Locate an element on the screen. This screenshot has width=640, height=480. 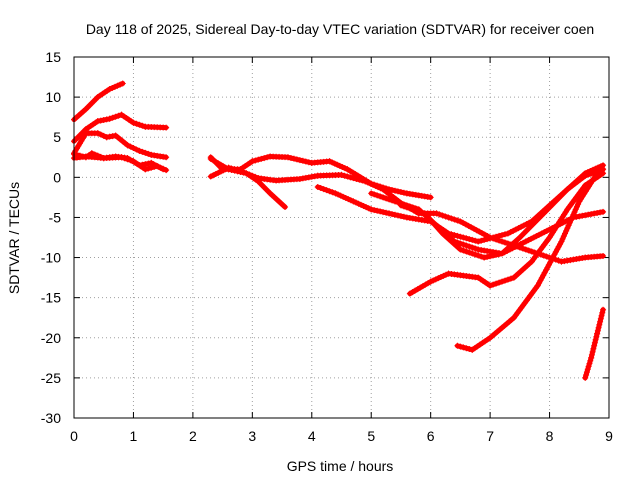
y-tick-labels: -30 -25 -20 -15 -10 -5 0 5 10 15 is located at coordinates (51, 237).